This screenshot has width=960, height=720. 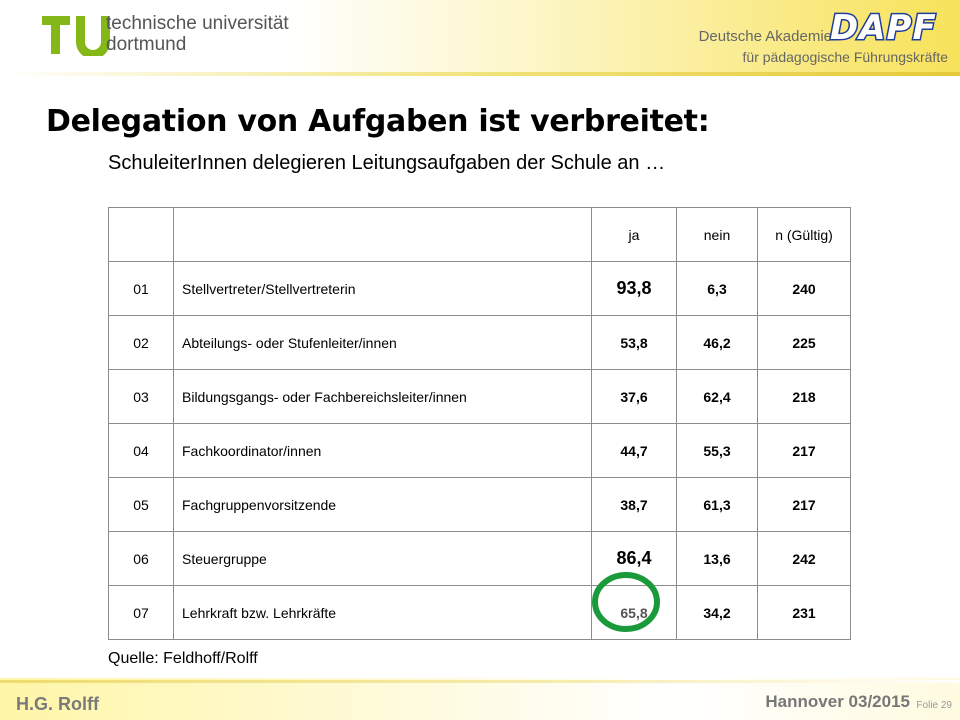 What do you see at coordinates (480, 74) in the screenshot?
I see `header-divider` at bounding box center [480, 74].